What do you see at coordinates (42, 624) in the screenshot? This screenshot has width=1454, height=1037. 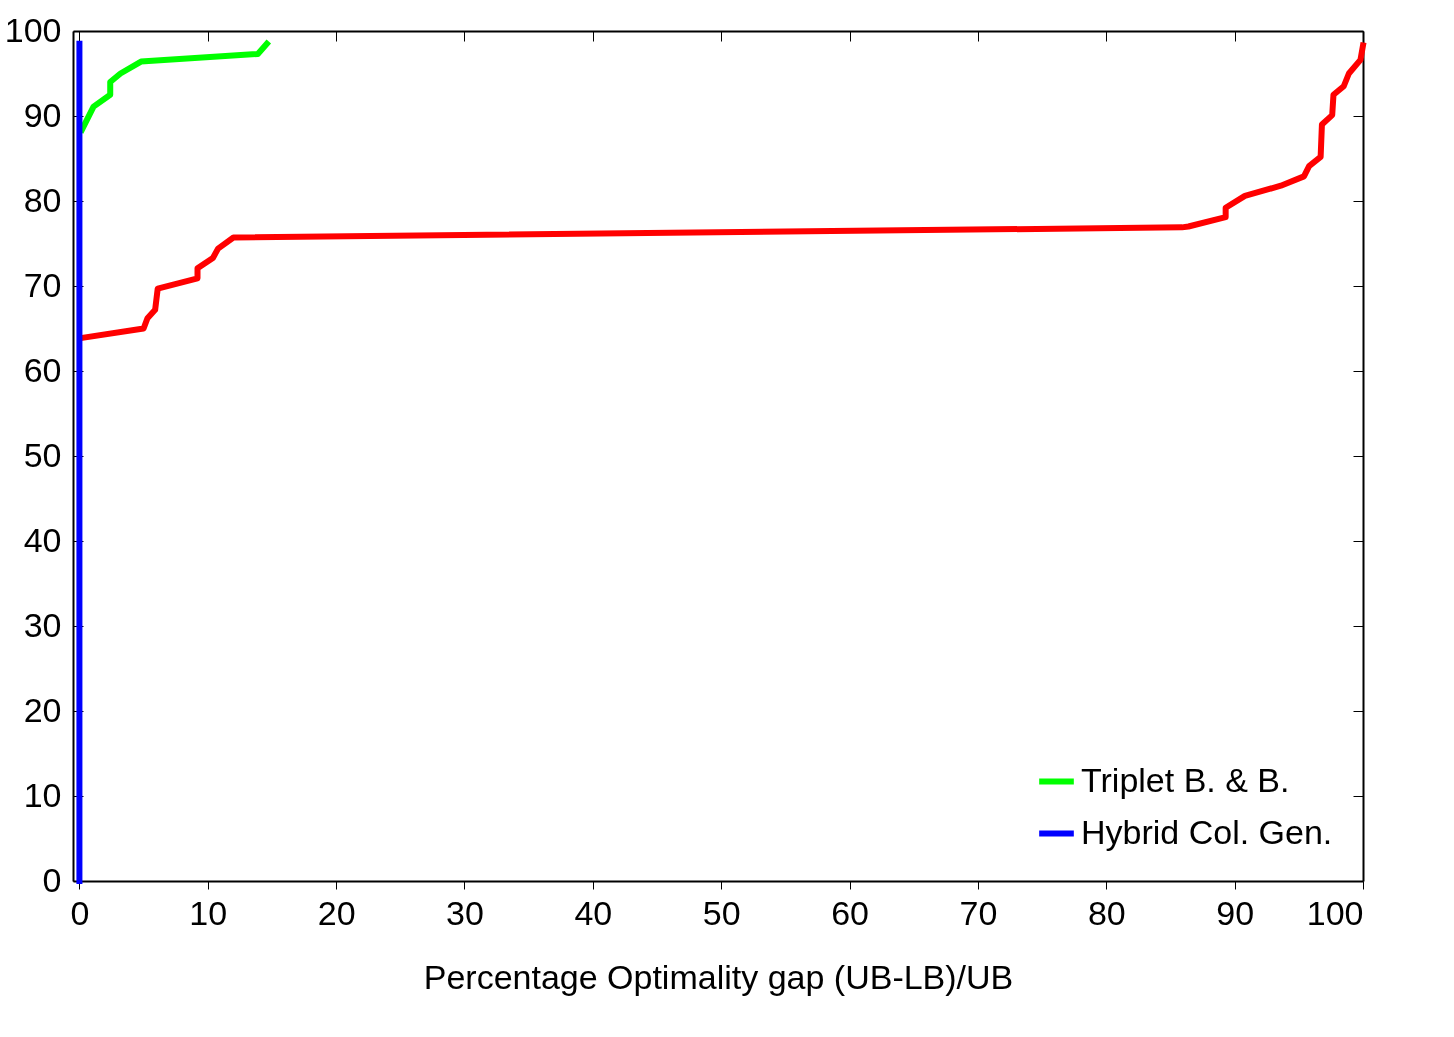 I see `y-tick-label: 30` at bounding box center [42, 624].